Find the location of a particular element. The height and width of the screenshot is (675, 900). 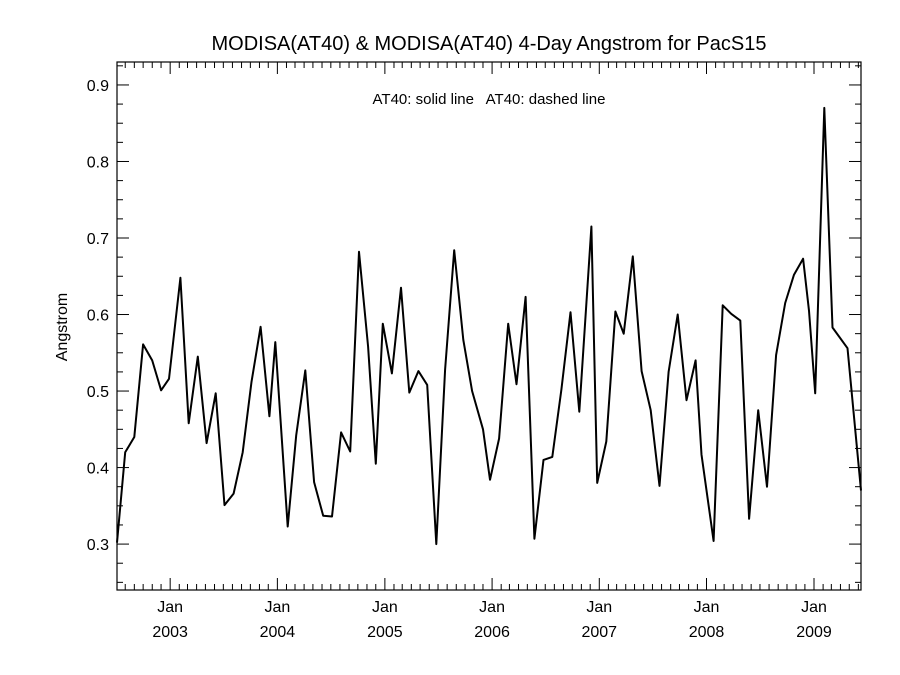

y-tick-label: 0.5 is located at coordinates (98, 392).